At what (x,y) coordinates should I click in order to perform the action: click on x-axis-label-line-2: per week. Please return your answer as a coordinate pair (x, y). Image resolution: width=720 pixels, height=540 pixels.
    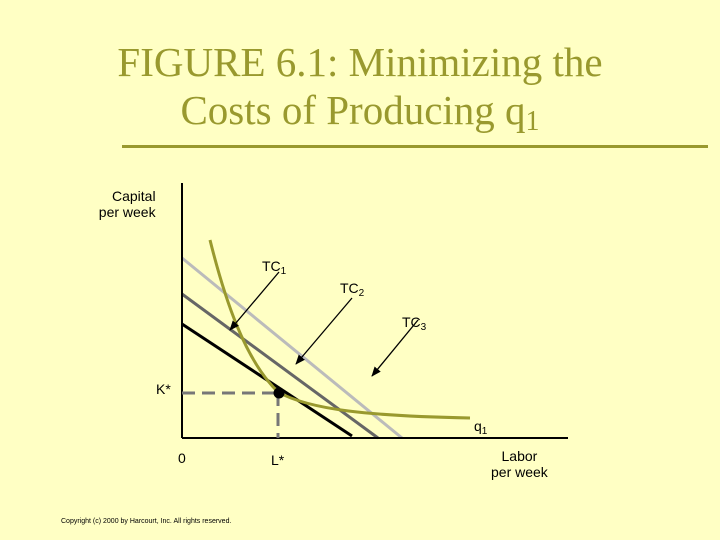
    Looking at the image, I should click on (519, 472).